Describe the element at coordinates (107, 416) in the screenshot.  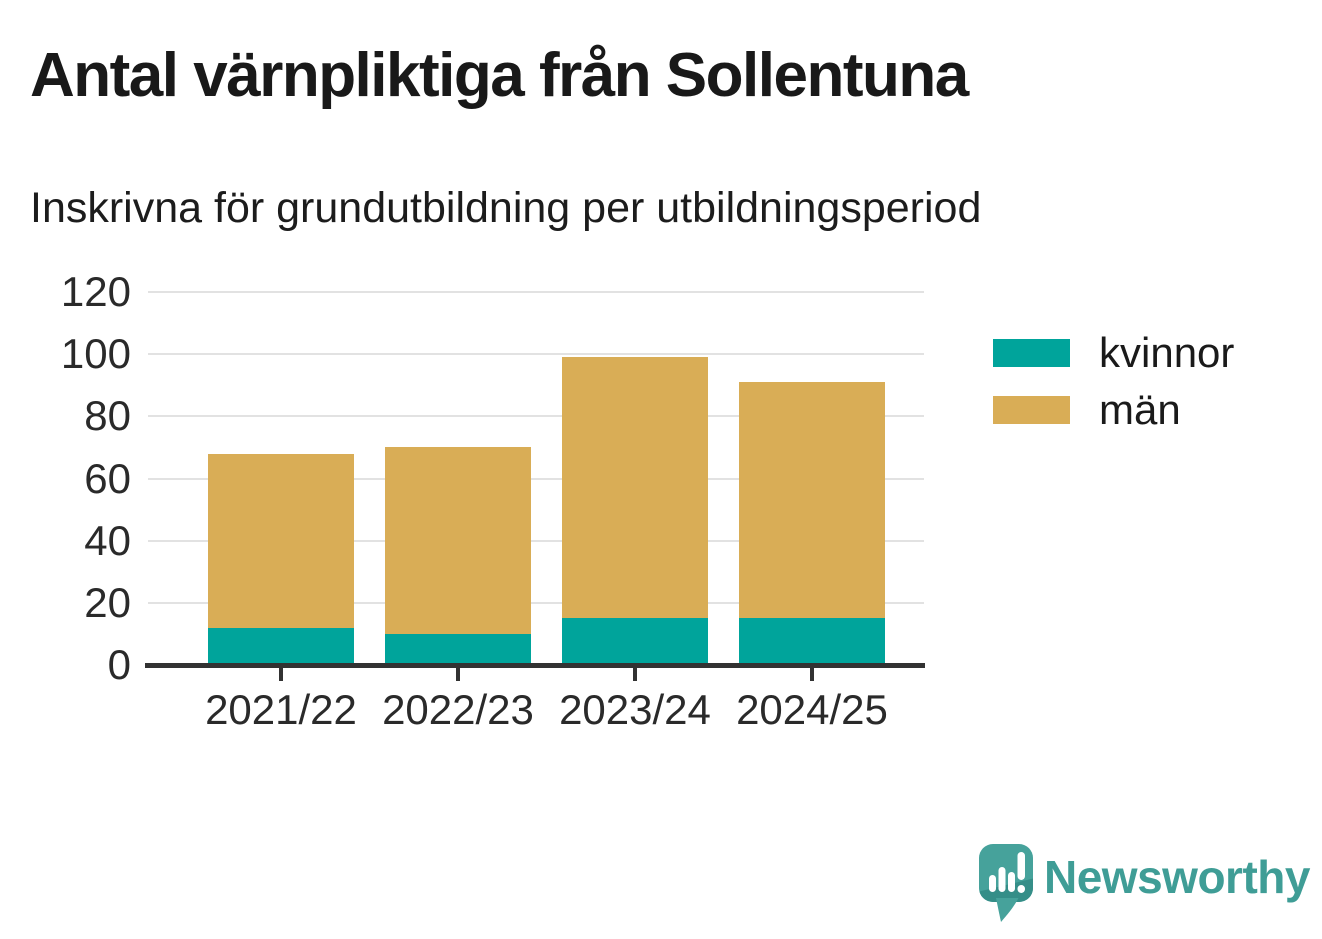
I see `y-axis-tick-label: 80` at that location.